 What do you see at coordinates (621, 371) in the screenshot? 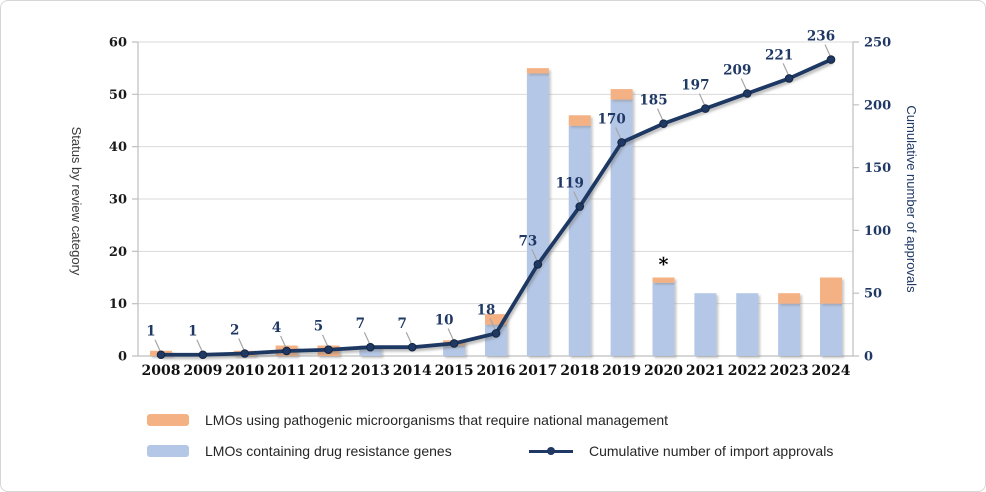
I see `x-label-2019: 2019` at bounding box center [621, 371].